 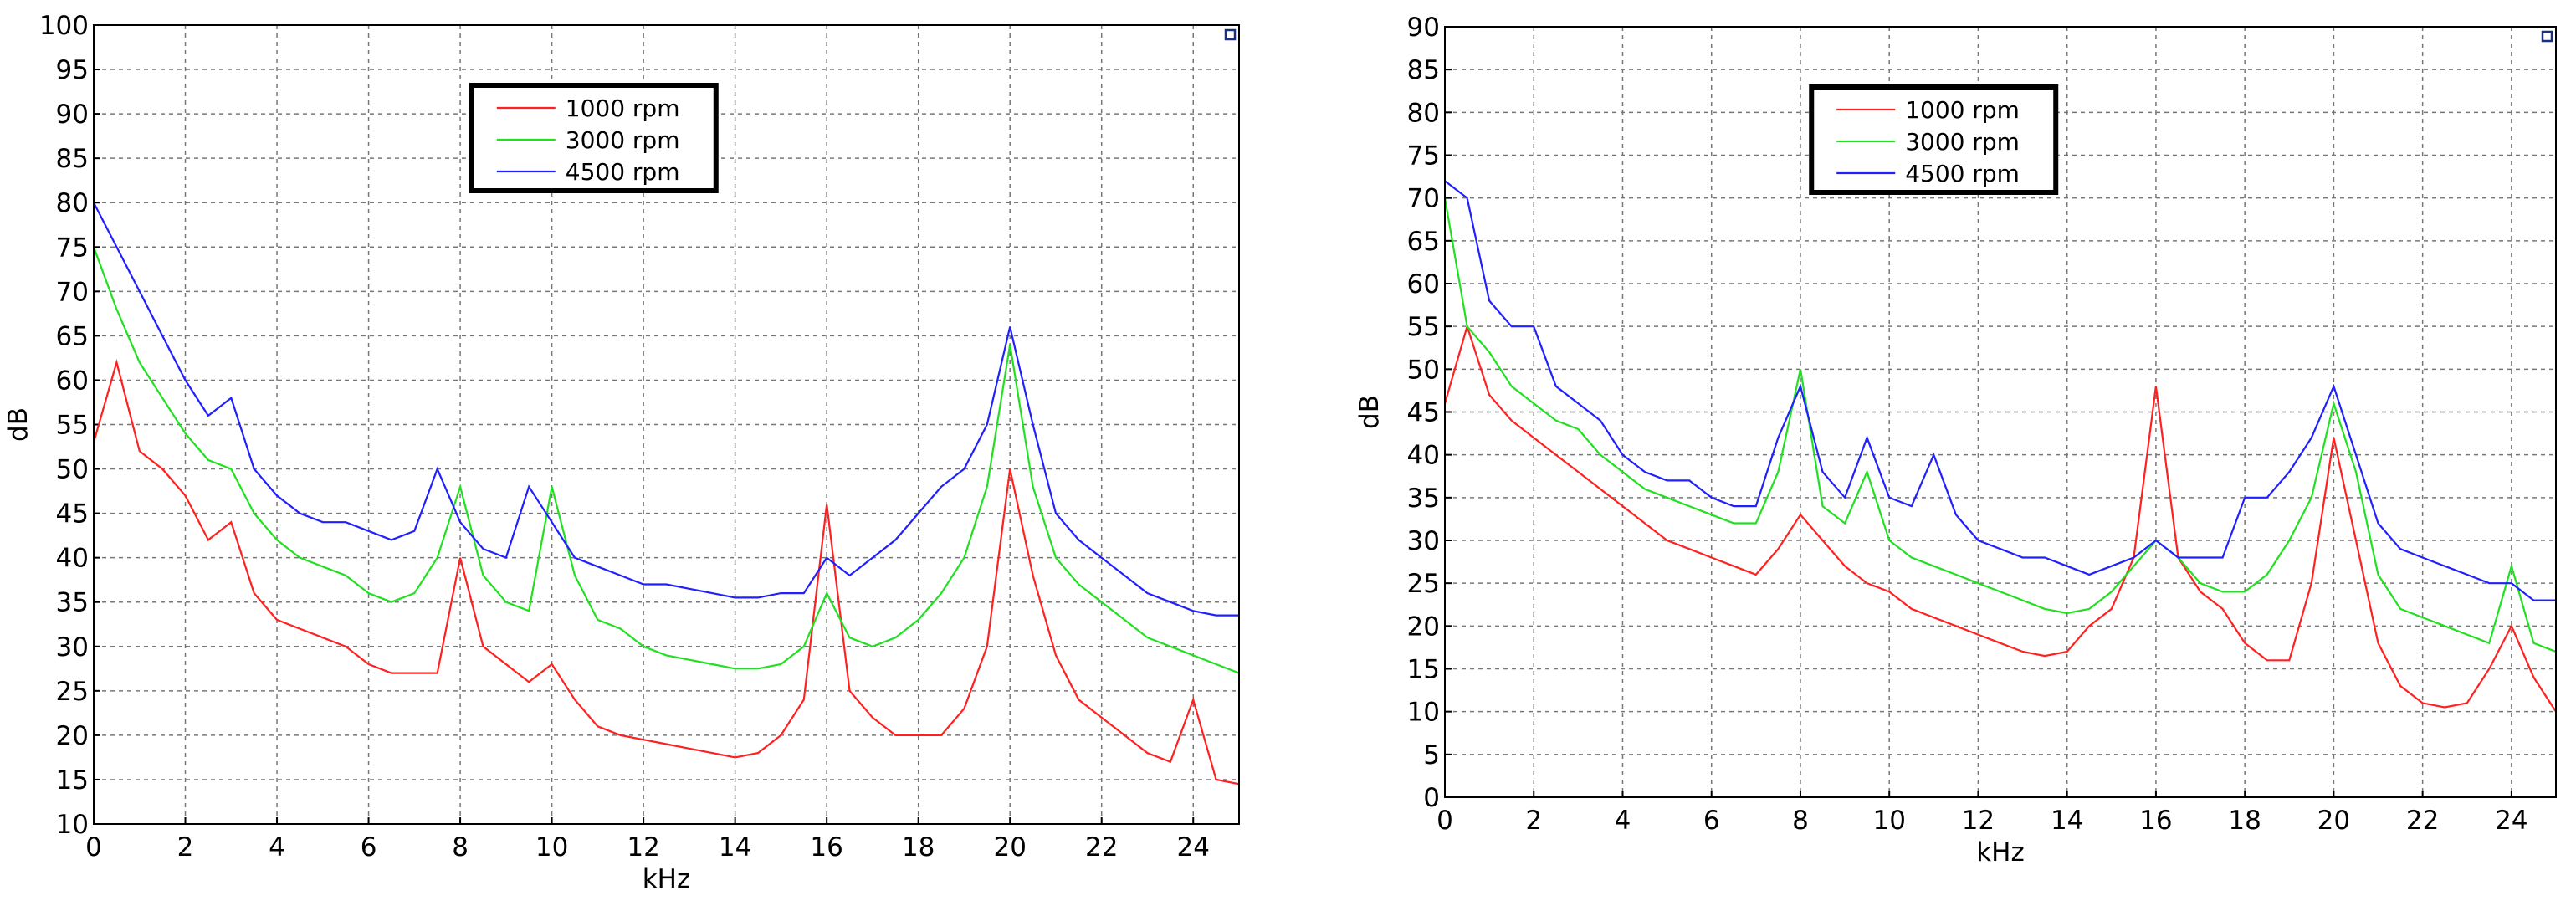 I want to click on y-tick-label: 100, so click(x=64, y=26).